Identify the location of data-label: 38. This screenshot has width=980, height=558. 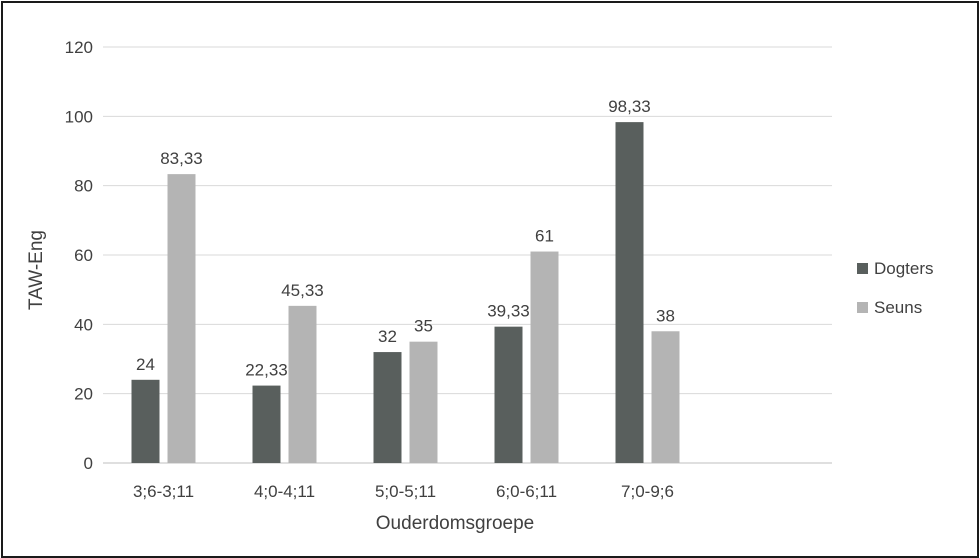
(665, 315).